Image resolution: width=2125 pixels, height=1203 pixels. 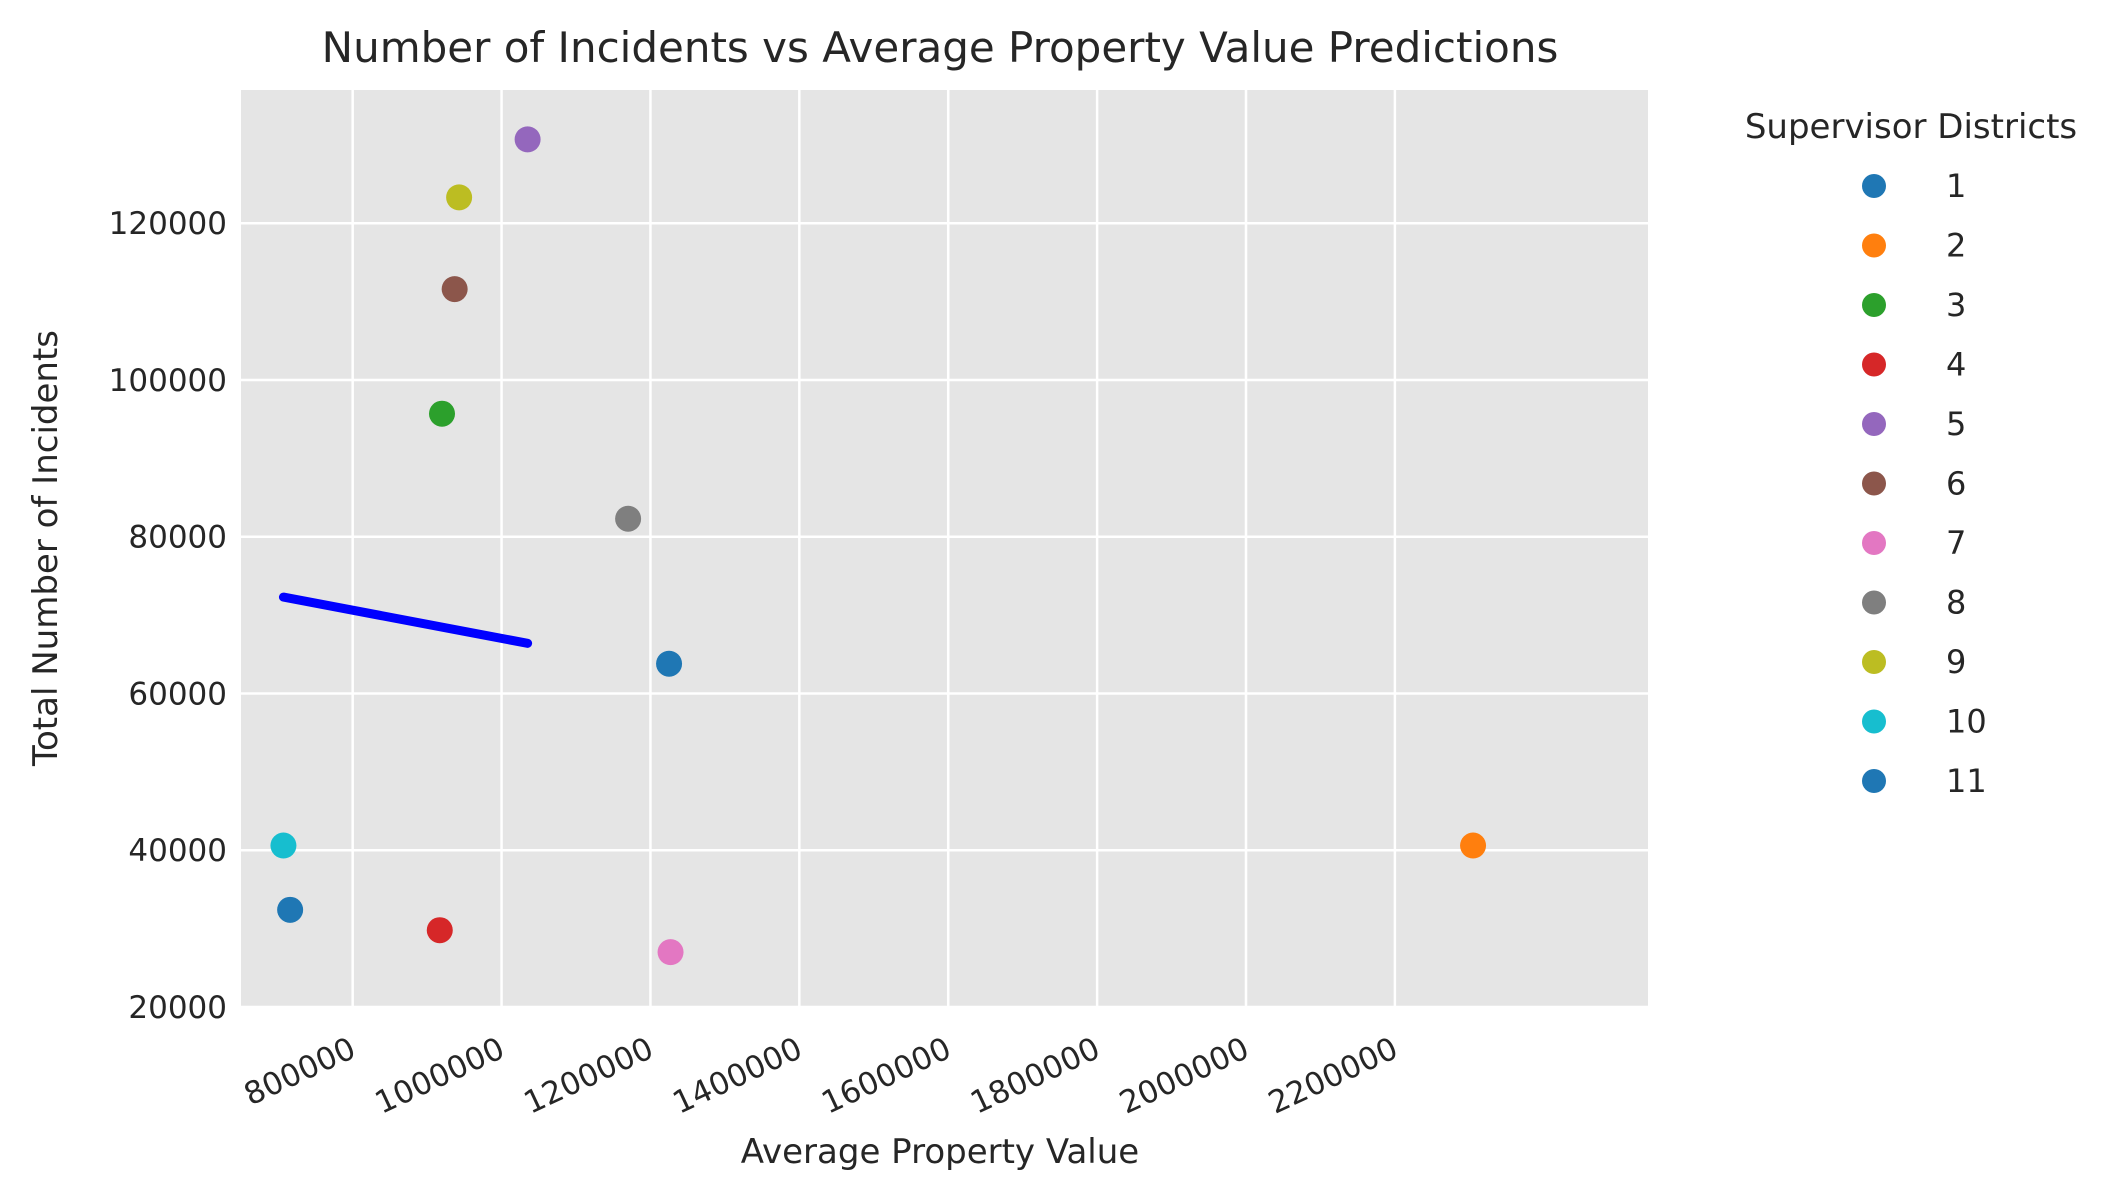 What do you see at coordinates (177, 538) in the screenshot?
I see `y-tick-label: 80000` at bounding box center [177, 538].